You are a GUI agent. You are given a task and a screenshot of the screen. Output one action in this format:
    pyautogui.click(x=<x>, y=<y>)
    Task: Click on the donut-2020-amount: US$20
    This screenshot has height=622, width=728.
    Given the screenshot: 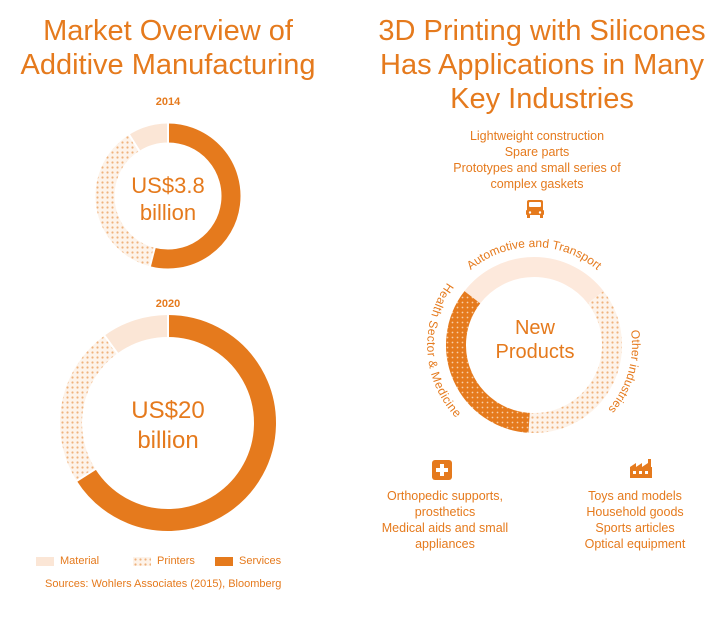 What is the action you would take?
    pyautogui.click(x=168, y=410)
    